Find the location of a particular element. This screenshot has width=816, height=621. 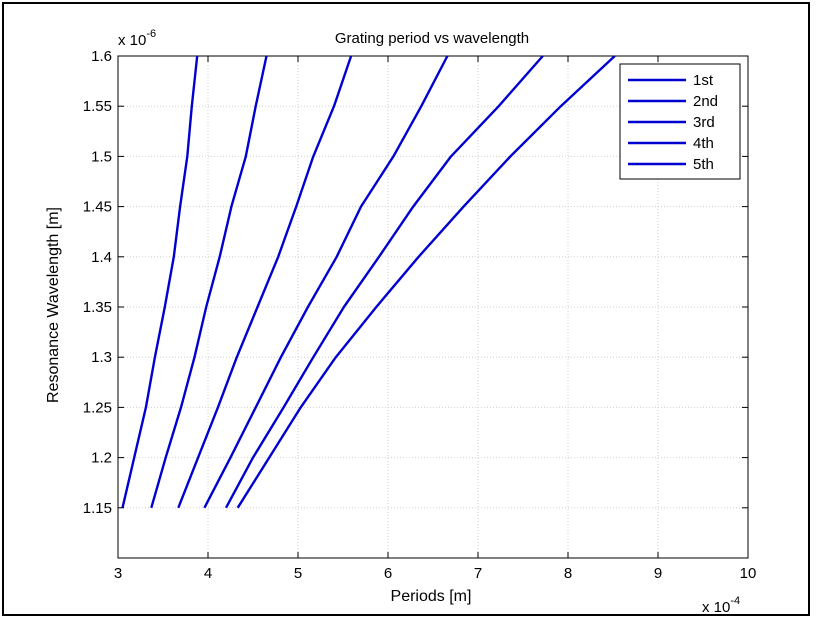

x-tick-label: 5 is located at coordinates (298, 573).